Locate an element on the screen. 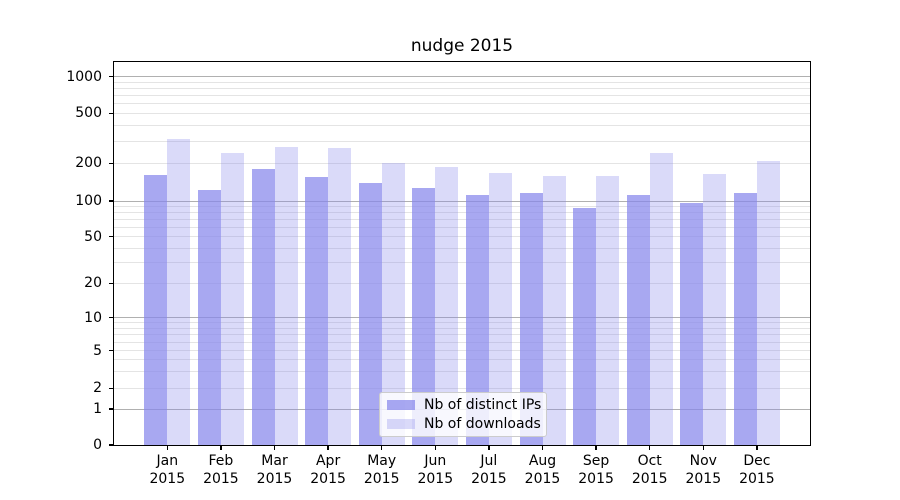  legend-item-downloads: Nb of downloads is located at coordinates (464, 424).